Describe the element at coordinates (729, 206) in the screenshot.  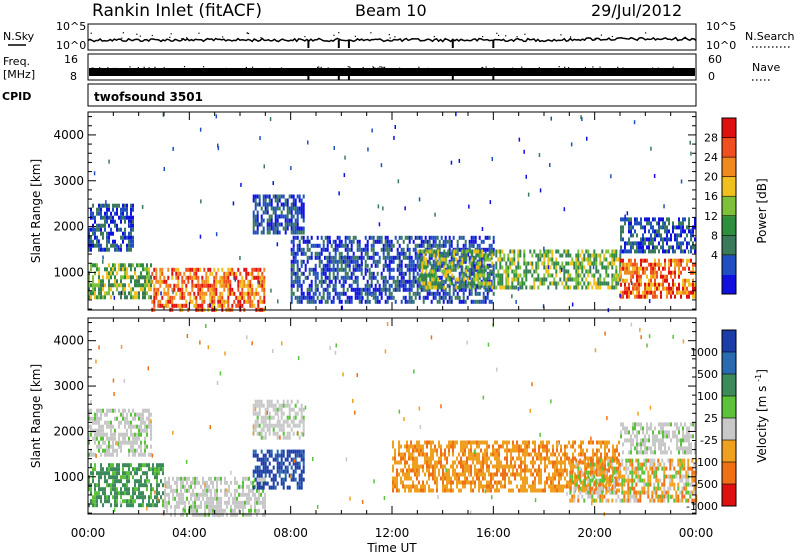
I see `colorbar-swatch` at that location.